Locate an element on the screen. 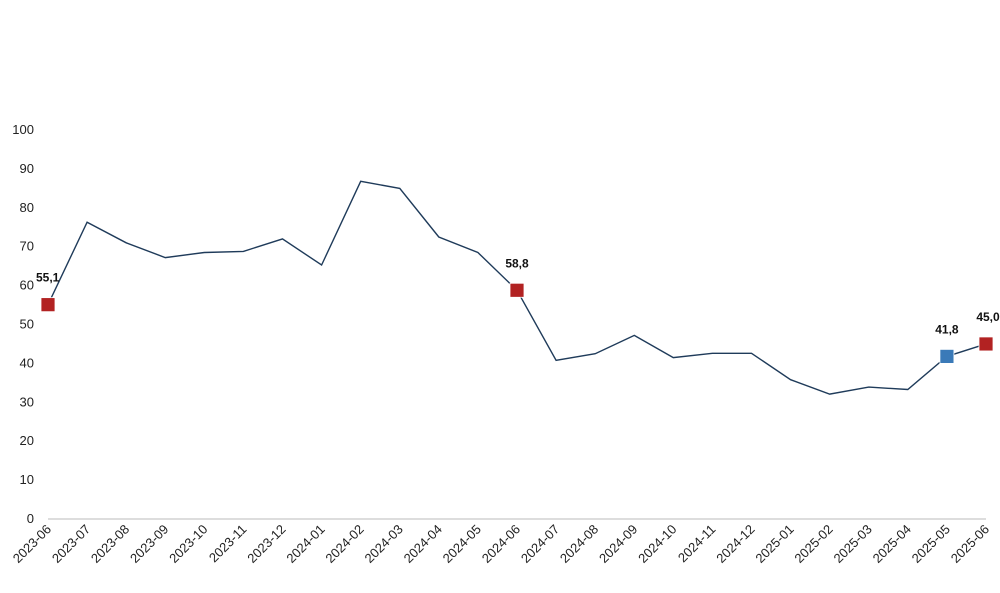 The image size is (1000, 593). x-tick-label: 2024-07 is located at coordinates (540, 544).